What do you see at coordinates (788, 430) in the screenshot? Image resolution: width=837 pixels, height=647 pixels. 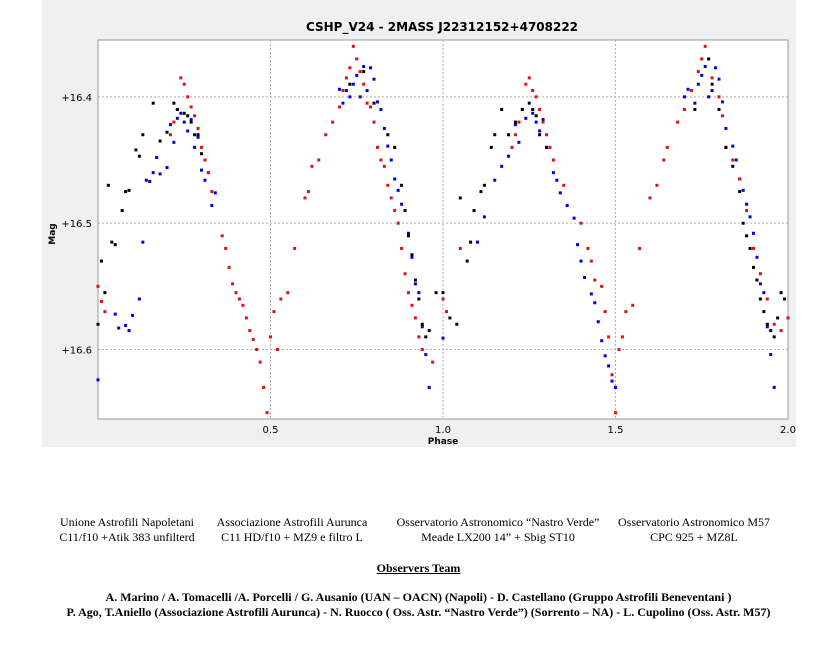 I see `x-tick-label: 2.0` at bounding box center [788, 430].